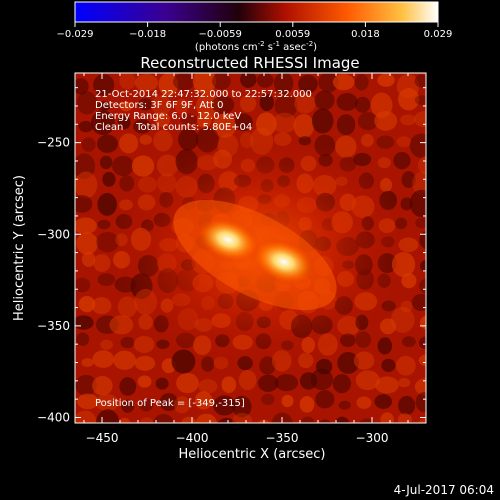 The height and width of the screenshot is (500, 500). I want to click on footer-date: 4-Jul-2017 06:04, so click(444, 490).